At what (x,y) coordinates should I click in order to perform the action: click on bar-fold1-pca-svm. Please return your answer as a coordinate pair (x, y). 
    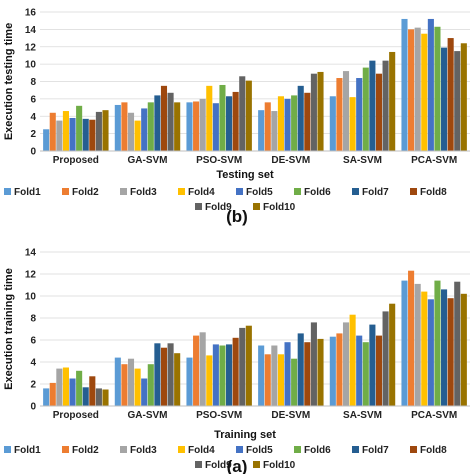
    Looking at the image, I should click on (404, 343).